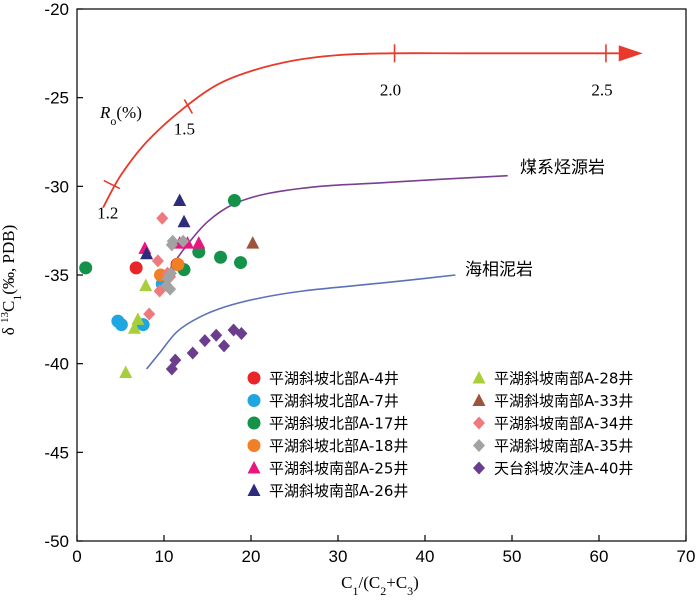 The image size is (700, 600). Describe the element at coordinates (107, 213) in the screenshot. I see `ro-tick-label: 1.2` at that location.